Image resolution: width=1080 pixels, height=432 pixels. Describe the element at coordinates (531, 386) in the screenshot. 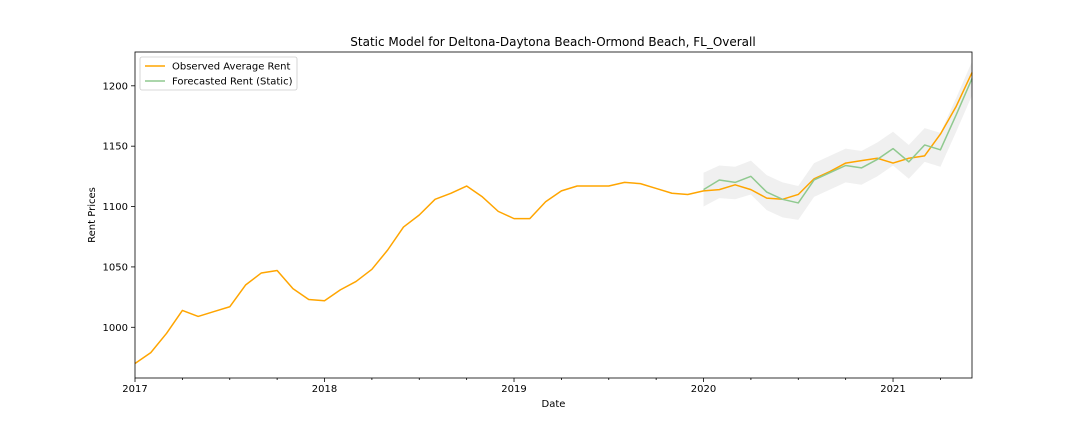

I see `x-axis: 2017 2018 2019 2020 2021` at that location.